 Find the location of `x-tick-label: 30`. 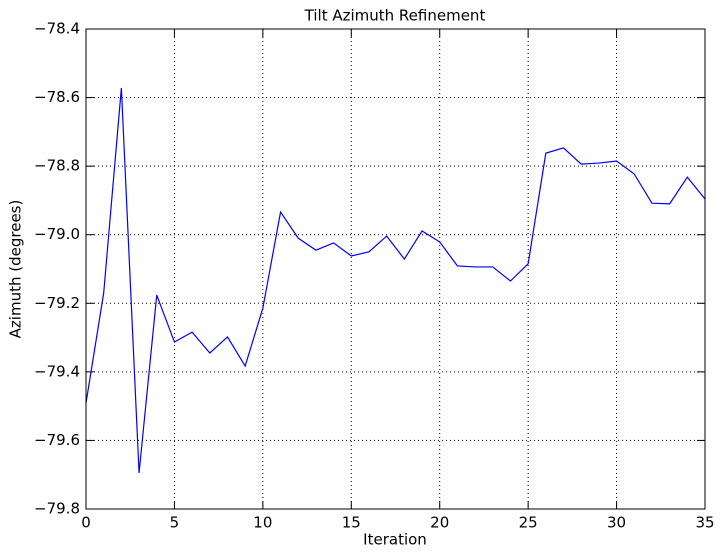

x-tick-label: 30 is located at coordinates (616, 523).